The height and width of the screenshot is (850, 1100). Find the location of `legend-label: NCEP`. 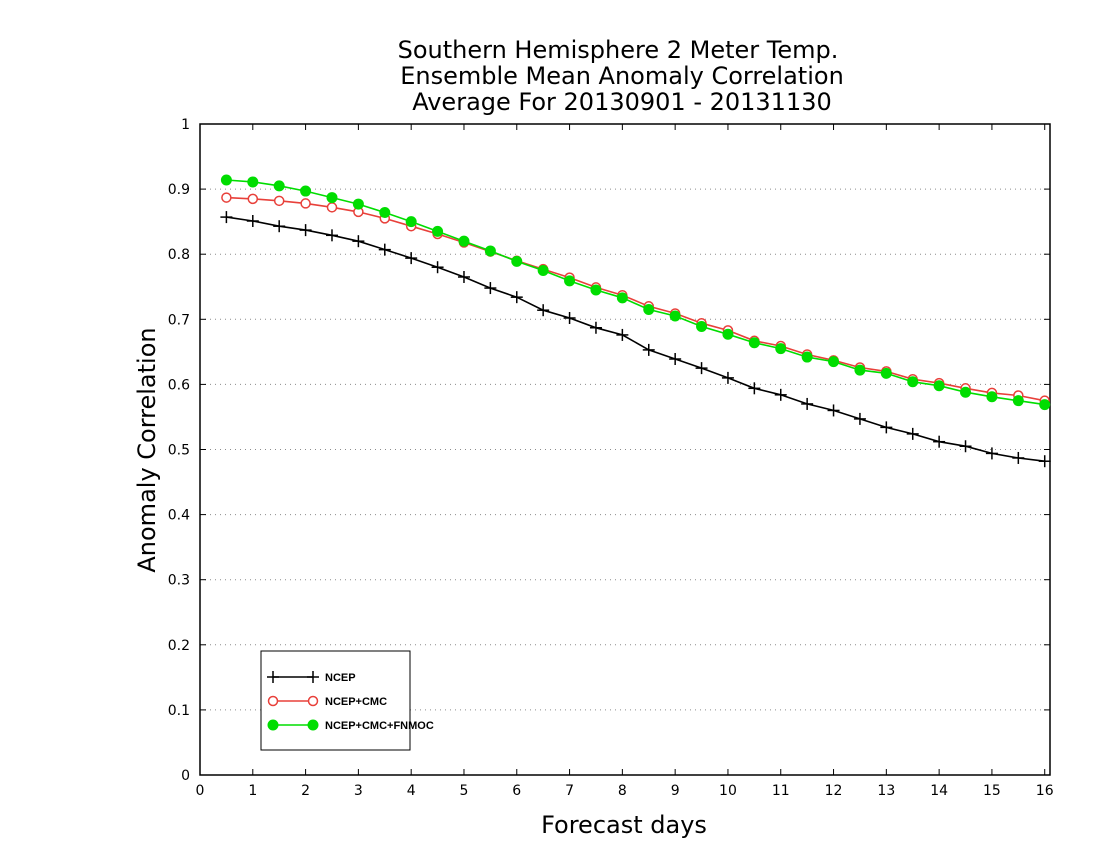

legend-label: NCEP is located at coordinates (340, 678).